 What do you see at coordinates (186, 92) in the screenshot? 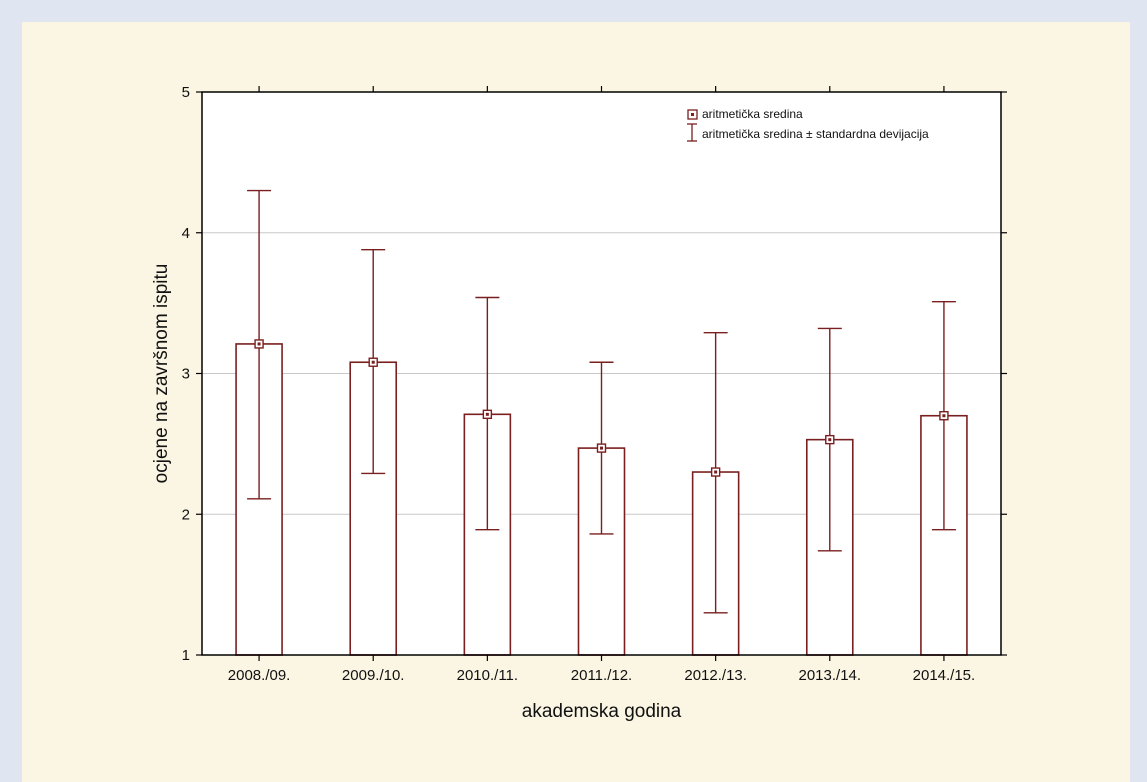
I see `y-tick-label: 5` at bounding box center [186, 92].